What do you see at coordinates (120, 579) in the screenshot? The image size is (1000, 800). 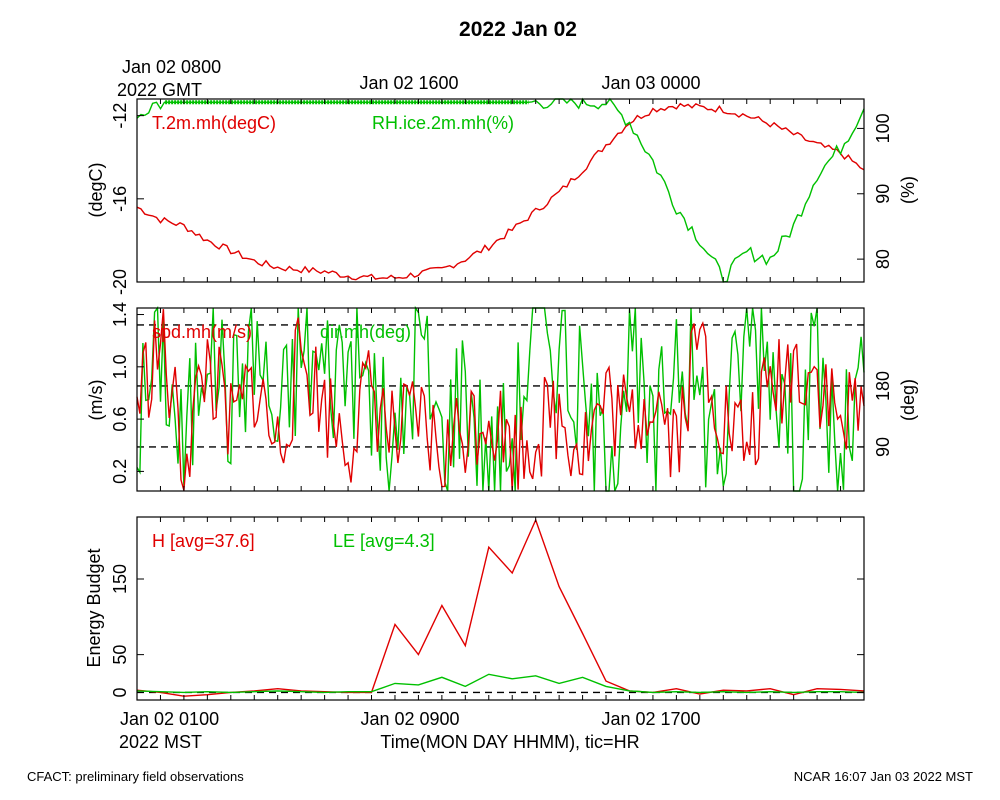 I see `y-tick-label-left: 150` at bounding box center [120, 579].